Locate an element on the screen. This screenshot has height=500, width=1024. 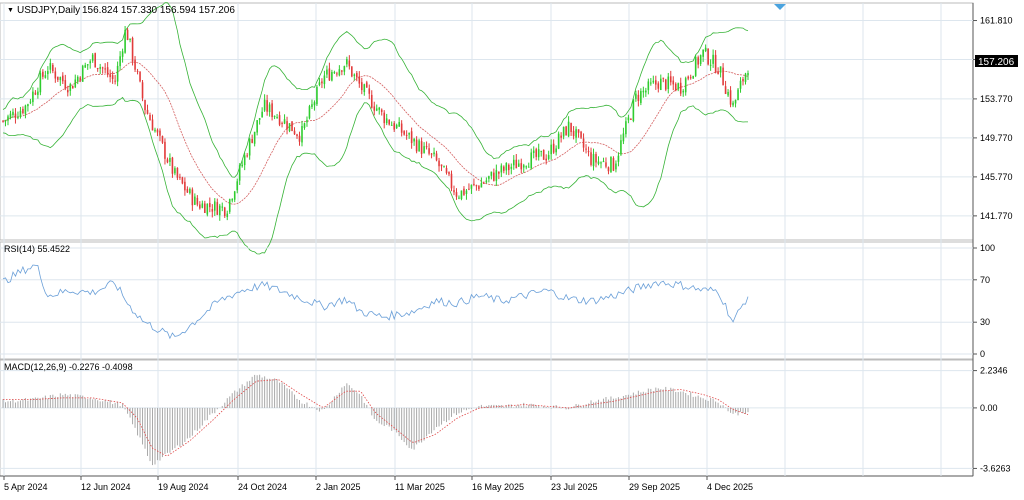
rsi-axis-ticks: 100 70 30 0 is located at coordinates (984, 301).